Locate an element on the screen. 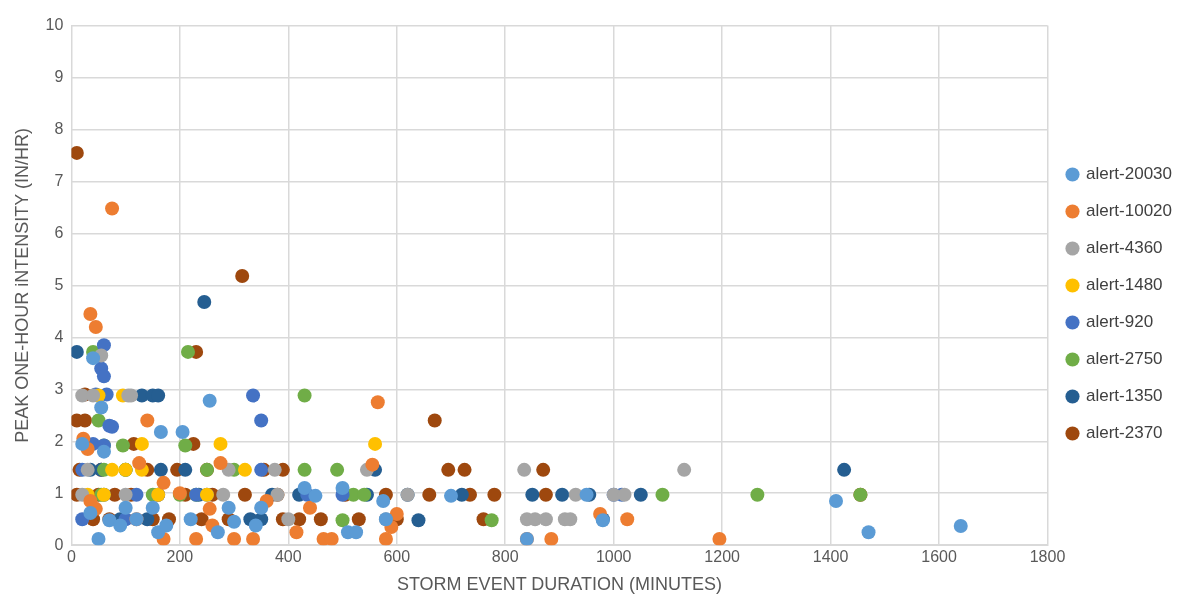 The width and height of the screenshot is (1200, 608). x-tick-label: 1000 is located at coordinates (613, 557).